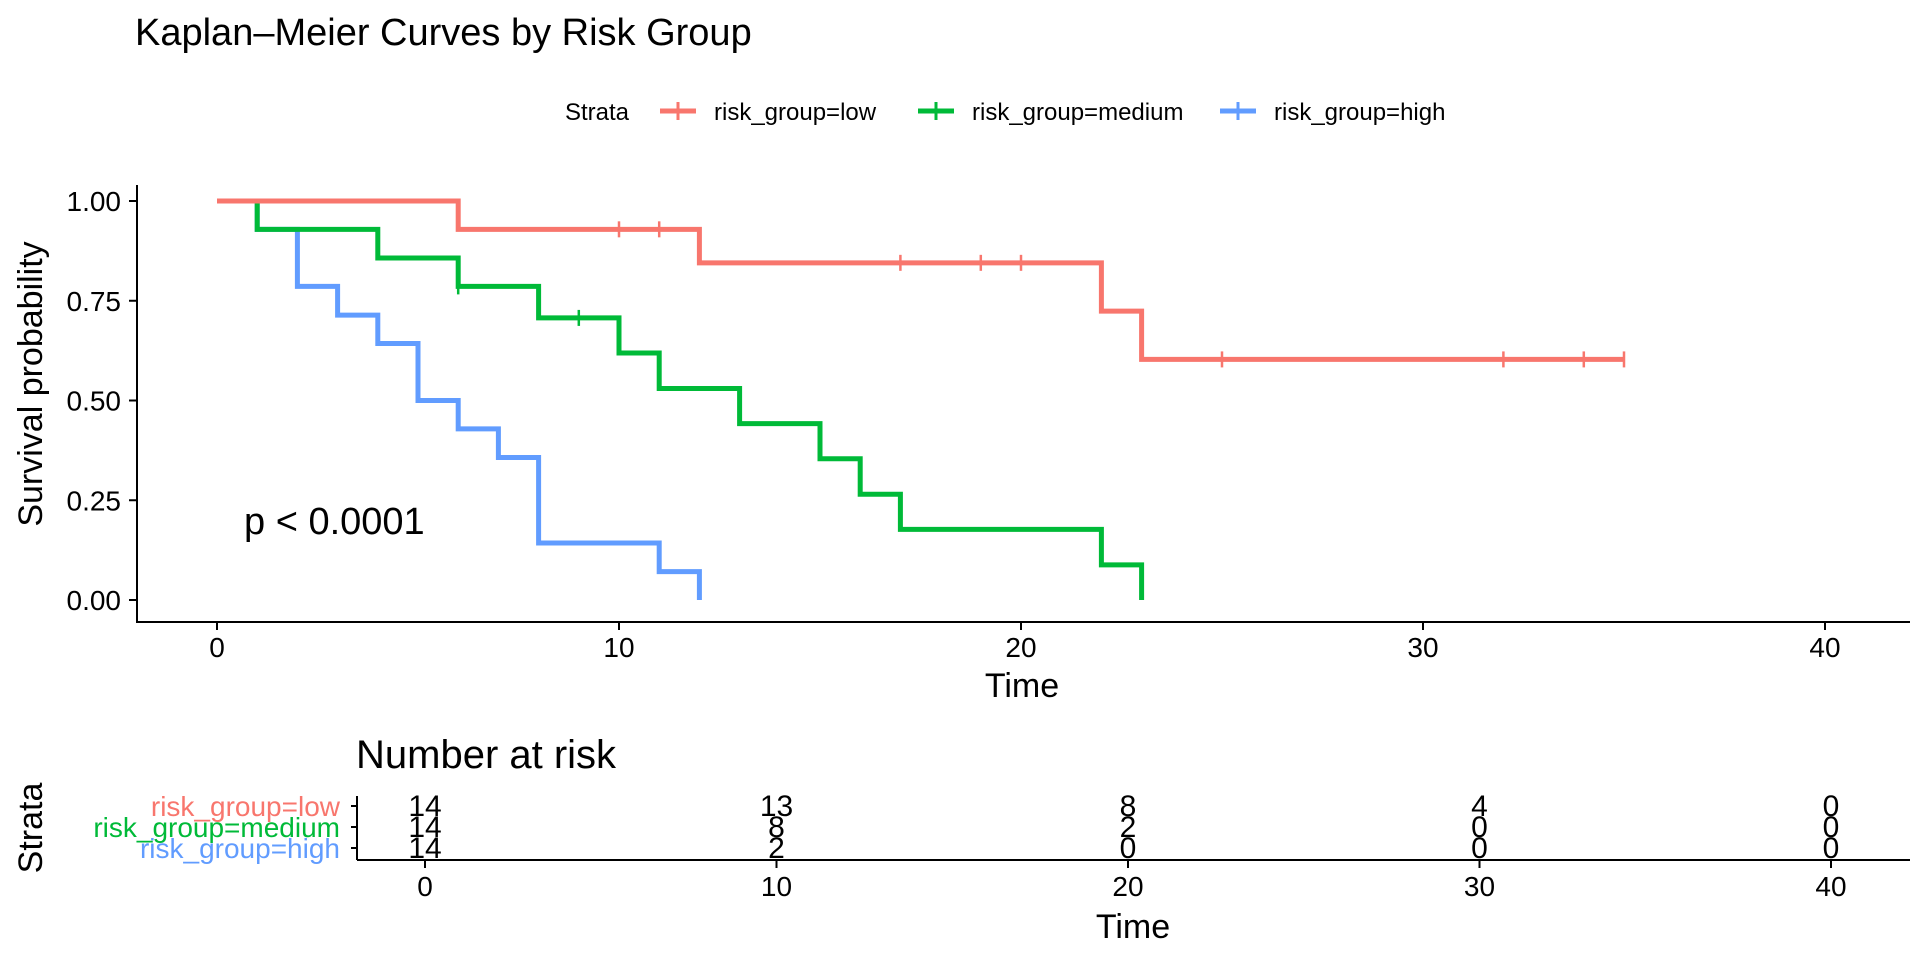 The height and width of the screenshot is (960, 1920). I want to click on x-tick-label: 40, so click(1824, 647).